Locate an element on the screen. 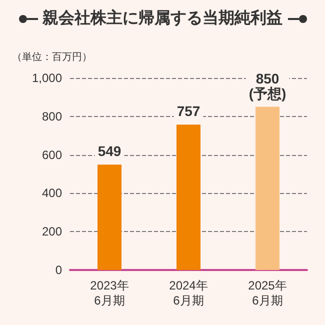  y-tick-label: 800 is located at coordinates (52, 116).